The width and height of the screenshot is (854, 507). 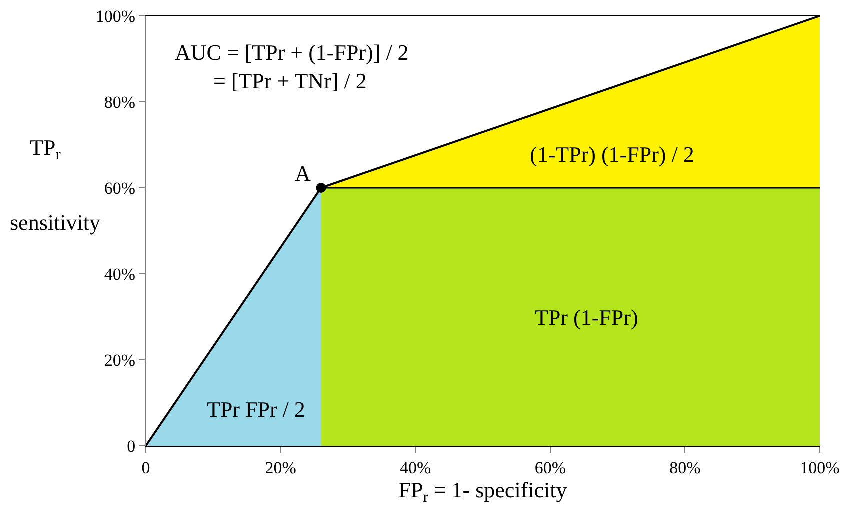 I want to click on x-tick-label: 0, so click(x=146, y=468).